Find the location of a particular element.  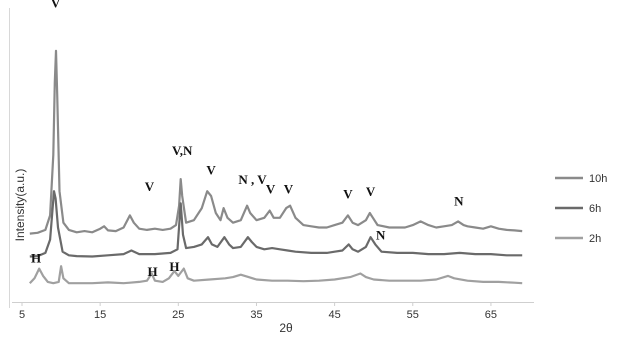

legend: 10h 6h 2h is located at coordinates (581, 209).